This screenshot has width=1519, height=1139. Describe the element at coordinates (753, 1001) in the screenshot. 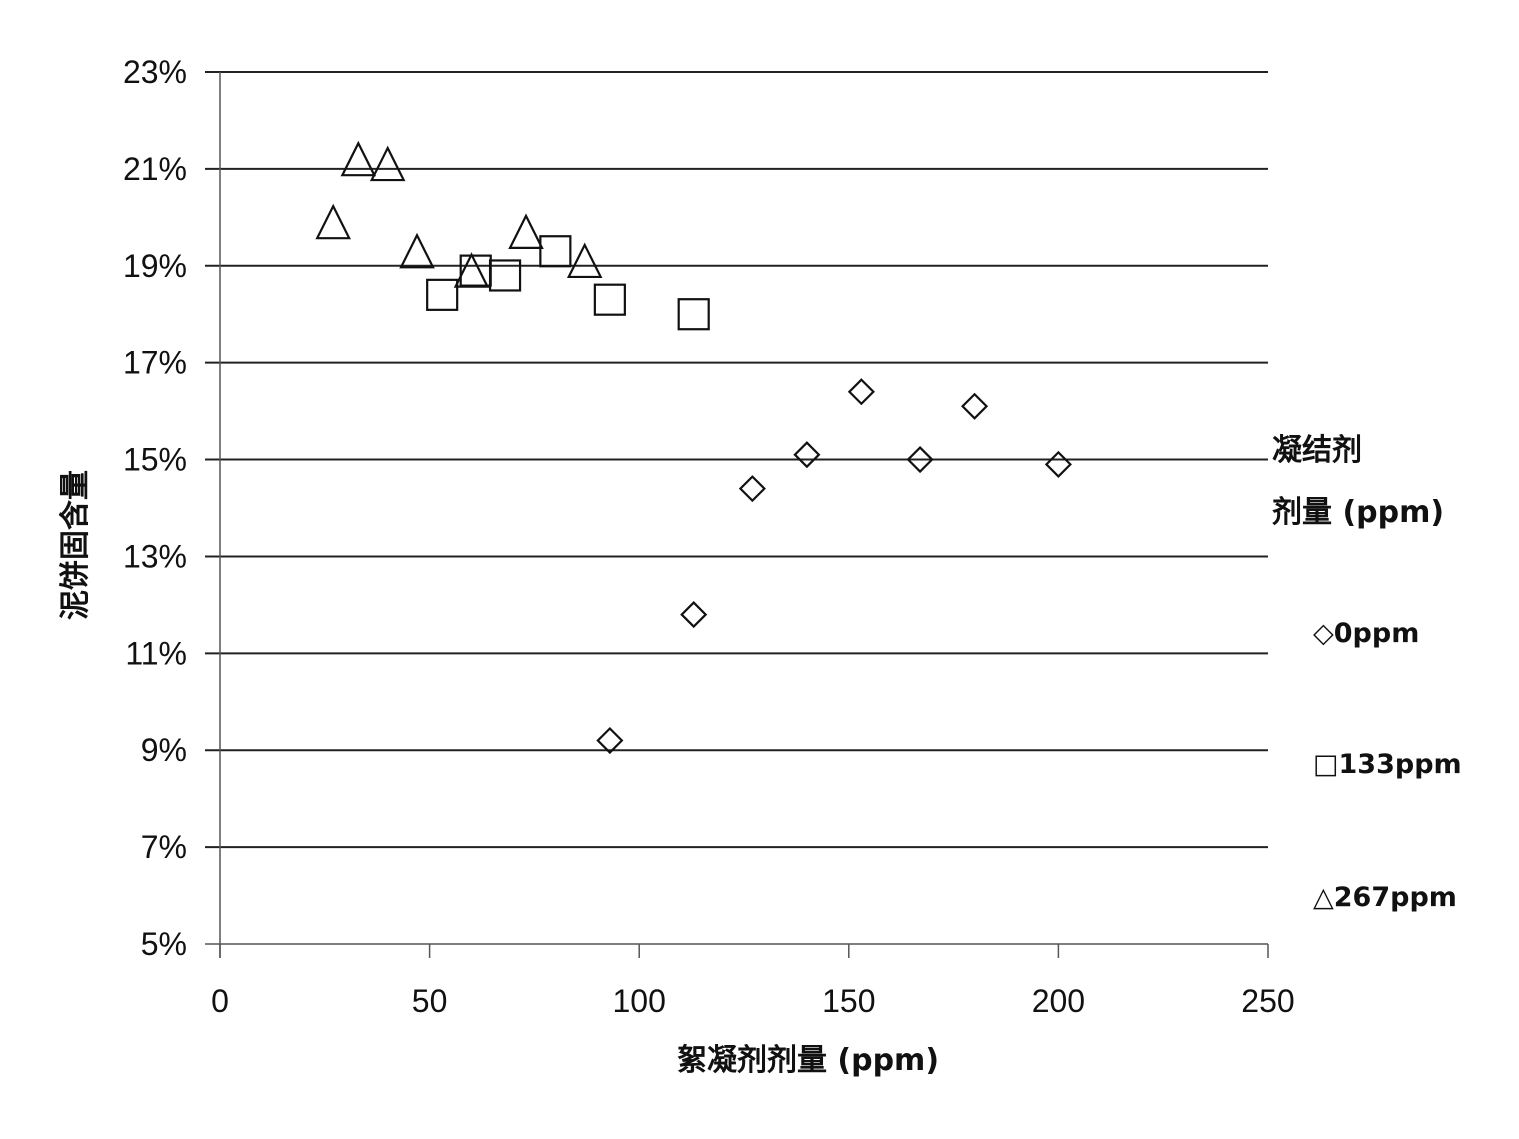

I see `x-tick-labels: 0 50 100 150 200 250` at that location.